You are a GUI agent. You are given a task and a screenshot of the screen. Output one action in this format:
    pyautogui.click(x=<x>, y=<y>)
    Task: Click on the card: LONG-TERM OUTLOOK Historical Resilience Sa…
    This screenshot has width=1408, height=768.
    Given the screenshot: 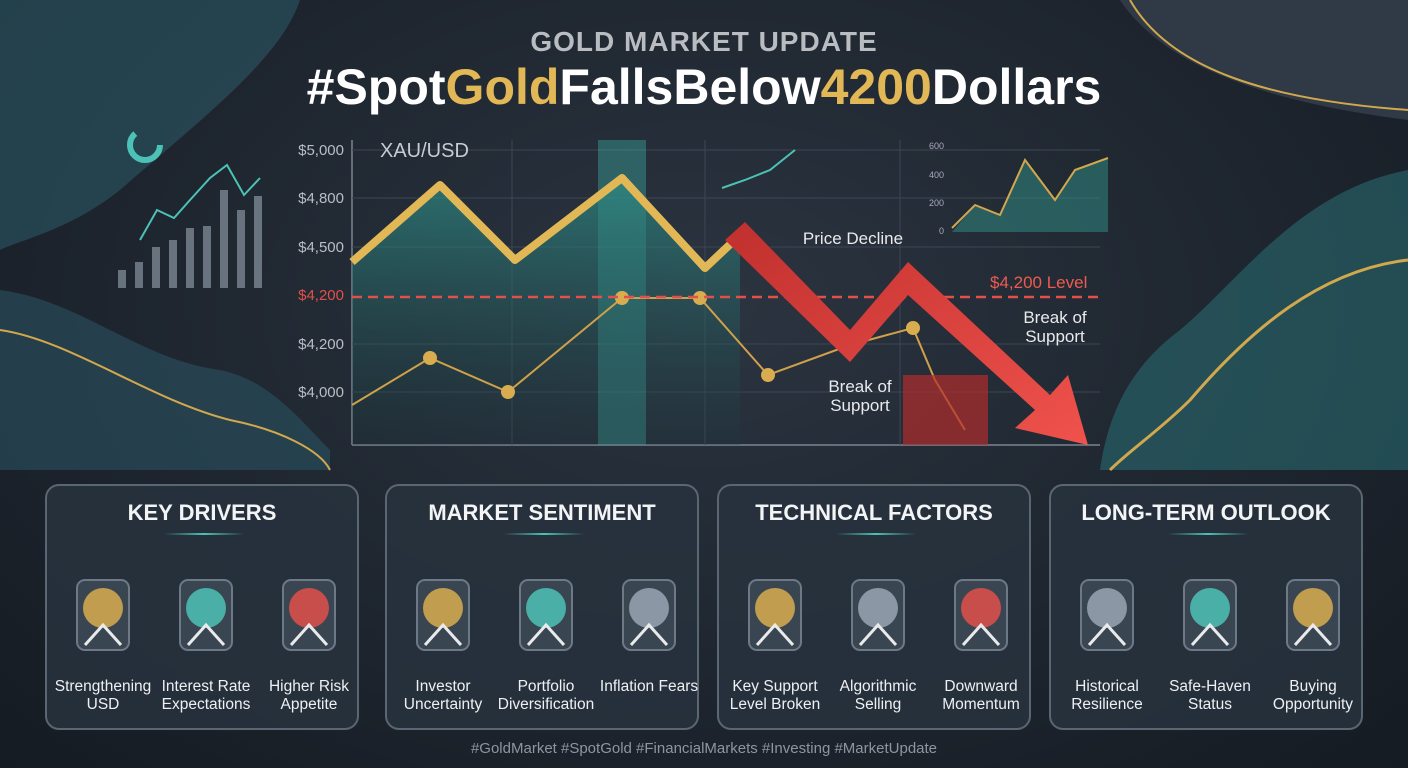 What is the action you would take?
    pyautogui.click(x=1206, y=607)
    